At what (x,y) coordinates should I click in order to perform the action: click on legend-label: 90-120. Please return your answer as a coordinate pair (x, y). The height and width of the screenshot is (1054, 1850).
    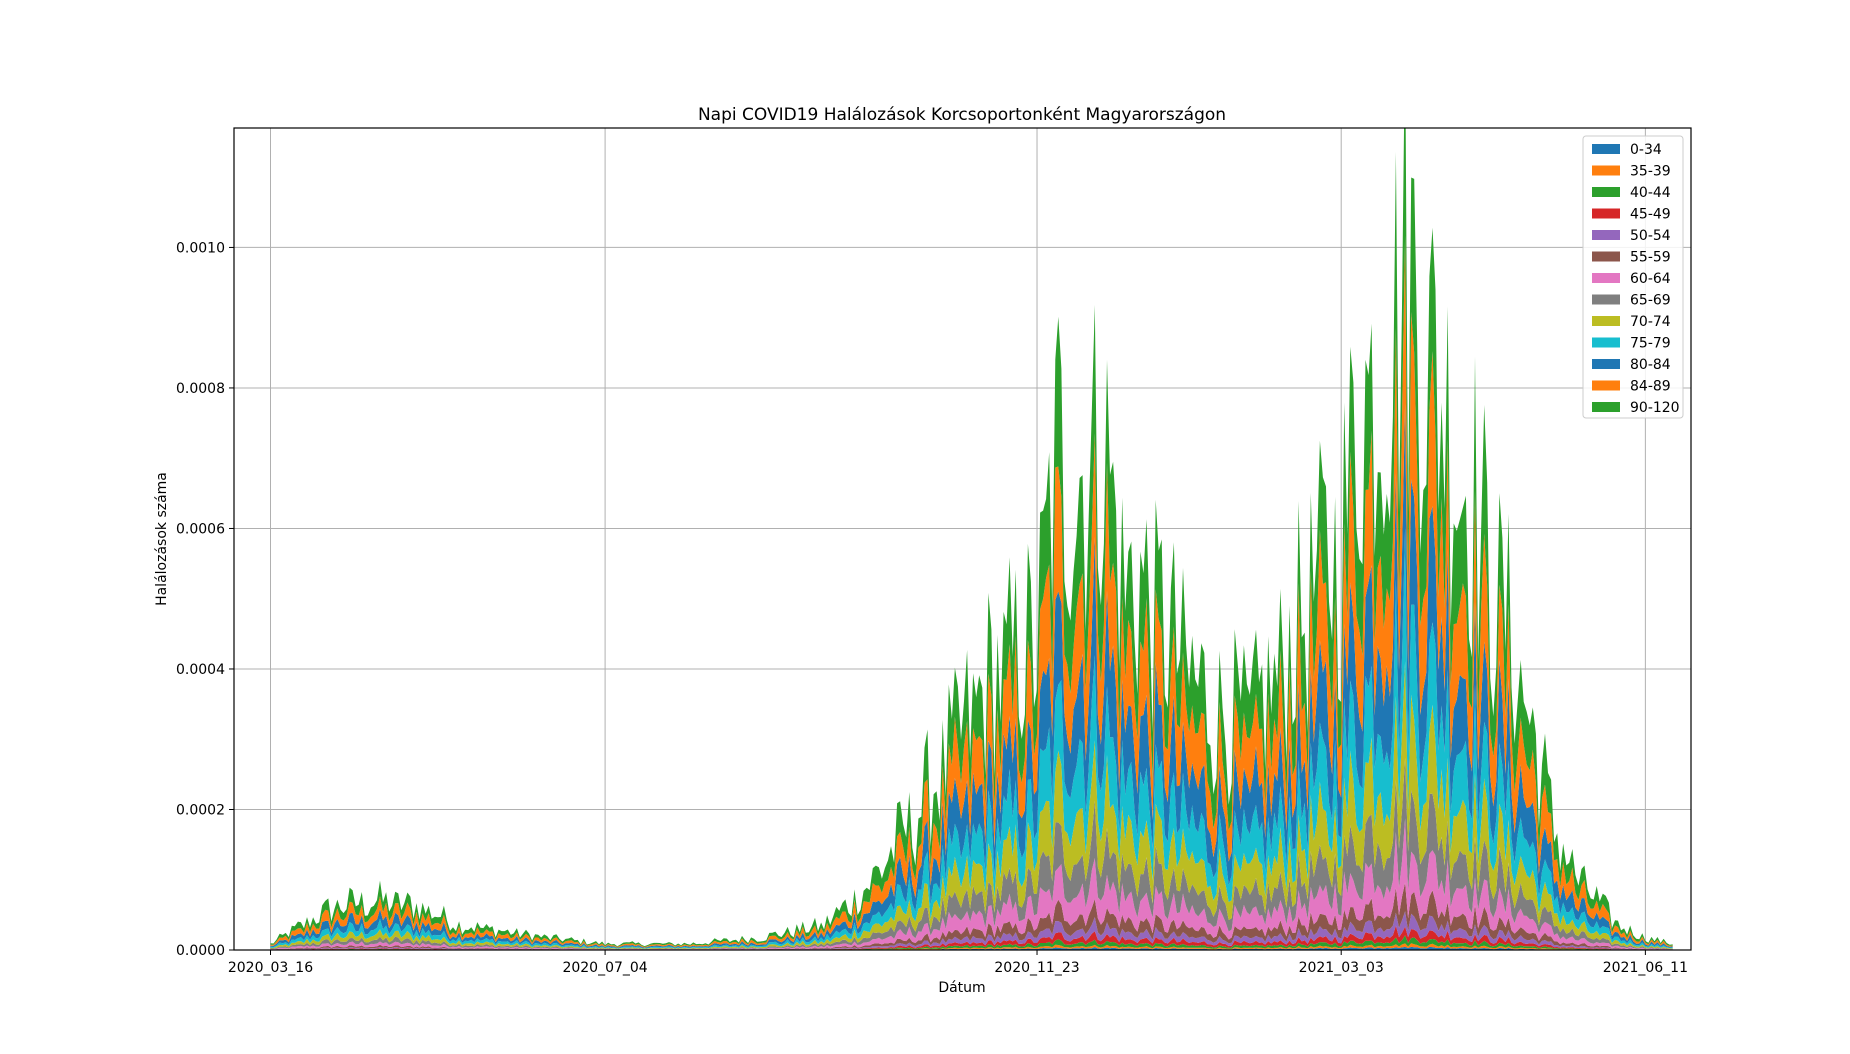
    Looking at the image, I should click on (1655, 408).